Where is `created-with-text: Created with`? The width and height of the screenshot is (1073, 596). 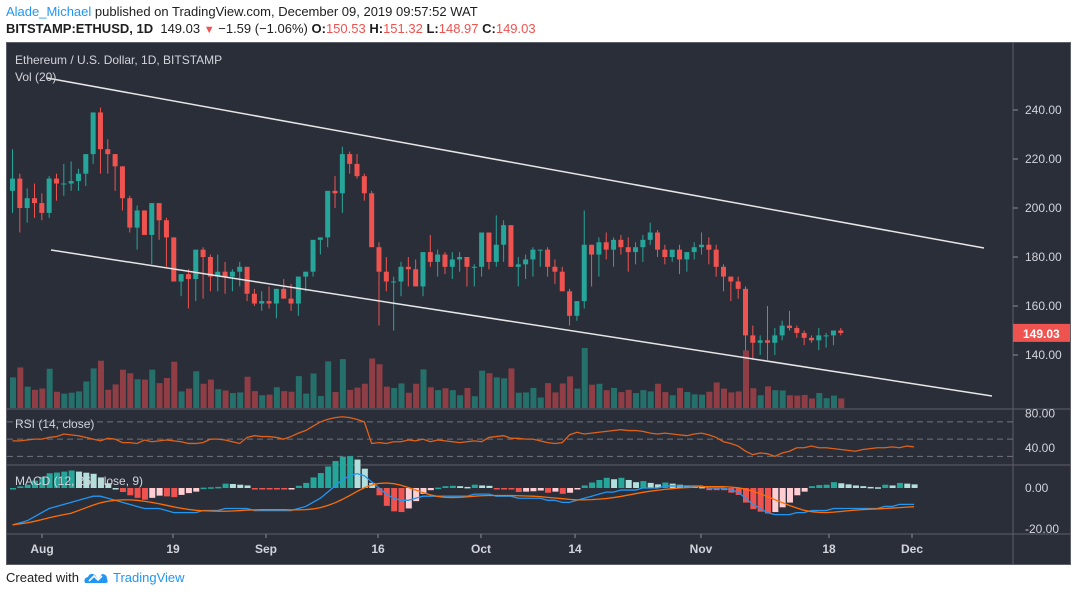
created-with-text: Created with is located at coordinates (42, 577).